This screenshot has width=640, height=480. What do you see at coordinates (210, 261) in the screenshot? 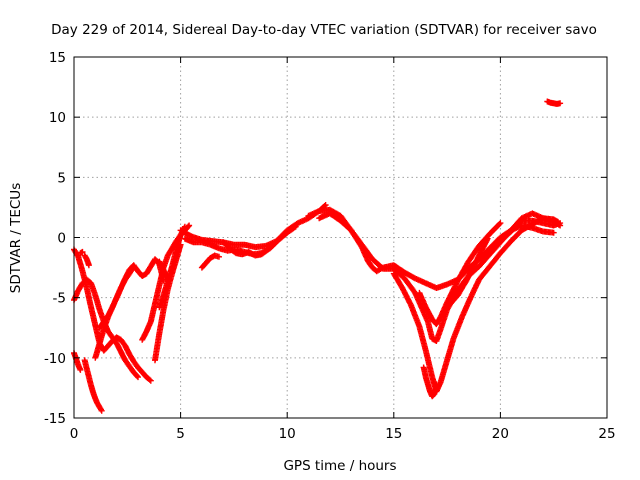
I see `series-track-o` at bounding box center [210, 261].